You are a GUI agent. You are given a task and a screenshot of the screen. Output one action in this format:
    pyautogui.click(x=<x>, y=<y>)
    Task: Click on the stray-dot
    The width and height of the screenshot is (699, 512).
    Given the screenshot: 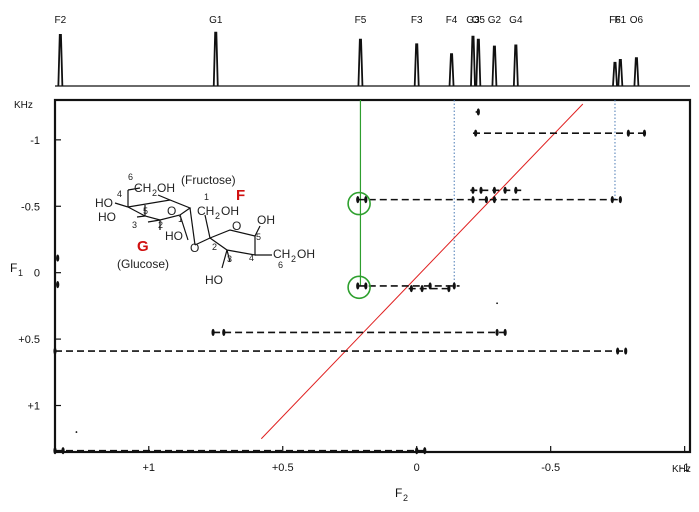 What is the action you would take?
    pyautogui.click(x=76, y=432)
    